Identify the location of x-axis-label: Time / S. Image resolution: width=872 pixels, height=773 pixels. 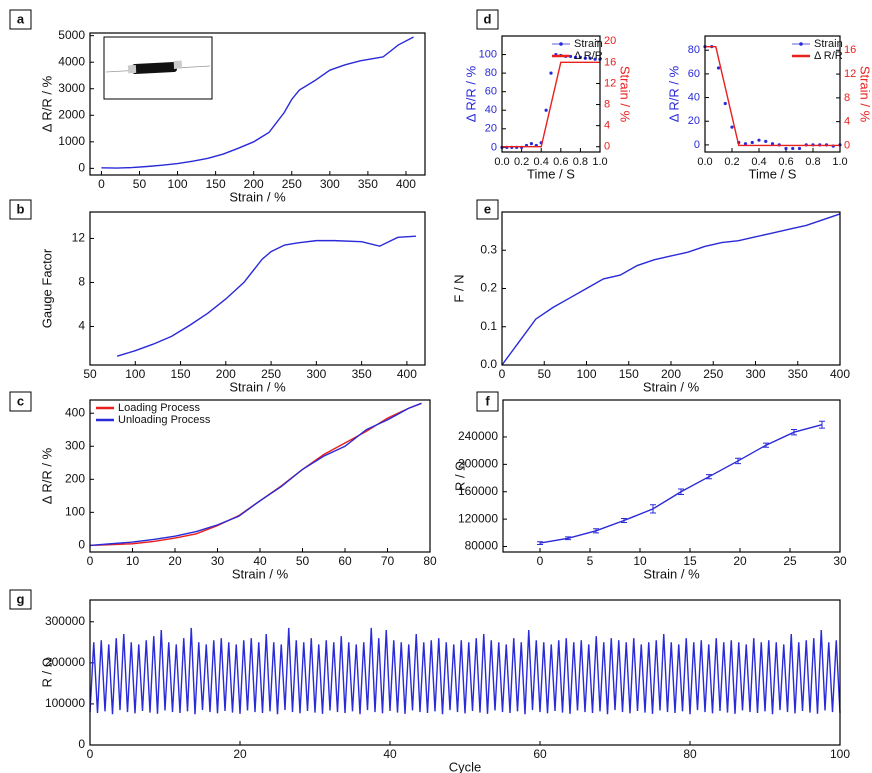
(773, 173).